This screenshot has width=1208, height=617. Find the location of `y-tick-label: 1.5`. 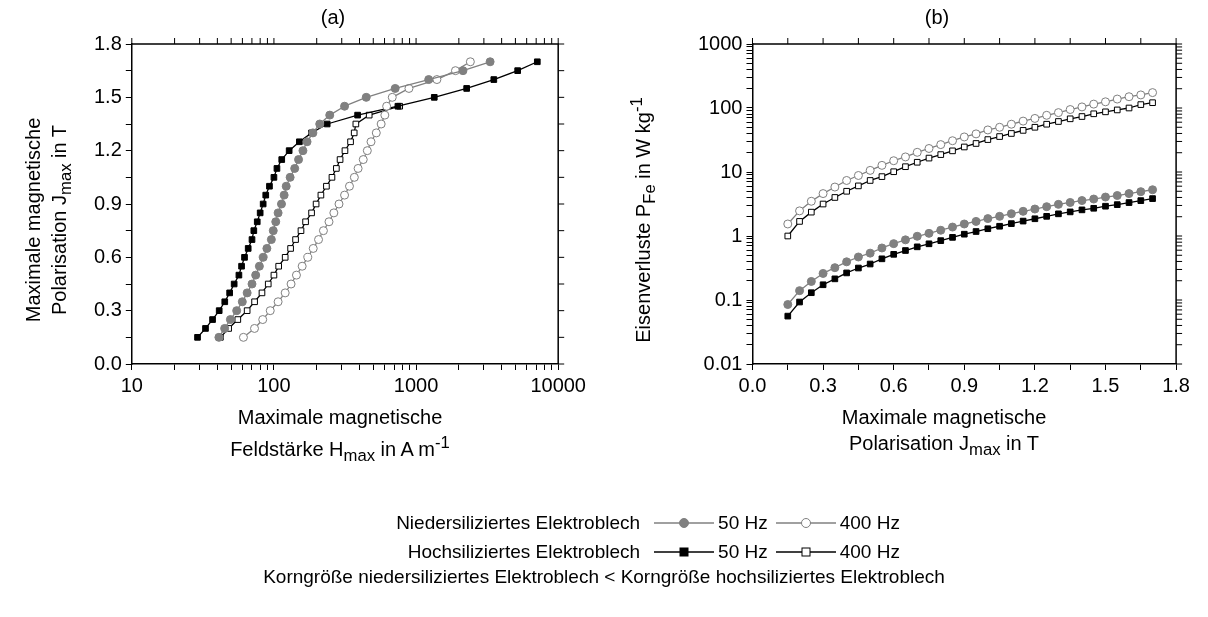

y-tick-label: 1.5 is located at coordinates (107, 95).